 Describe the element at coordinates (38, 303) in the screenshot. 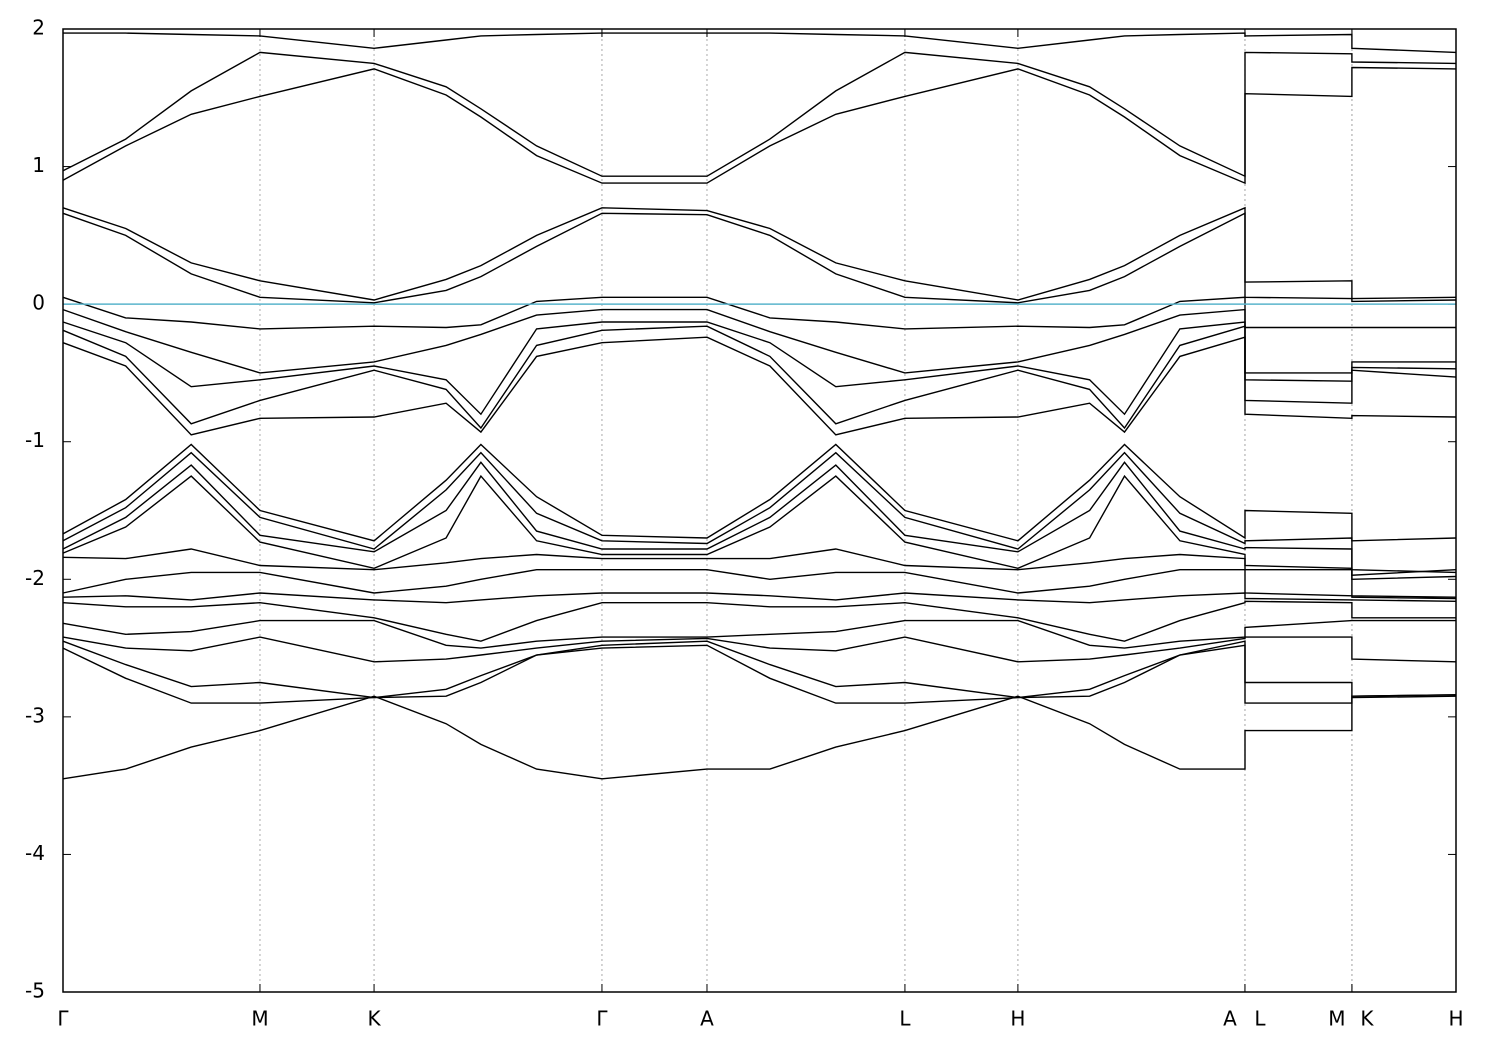

I see `y-tick-label: 0` at that location.